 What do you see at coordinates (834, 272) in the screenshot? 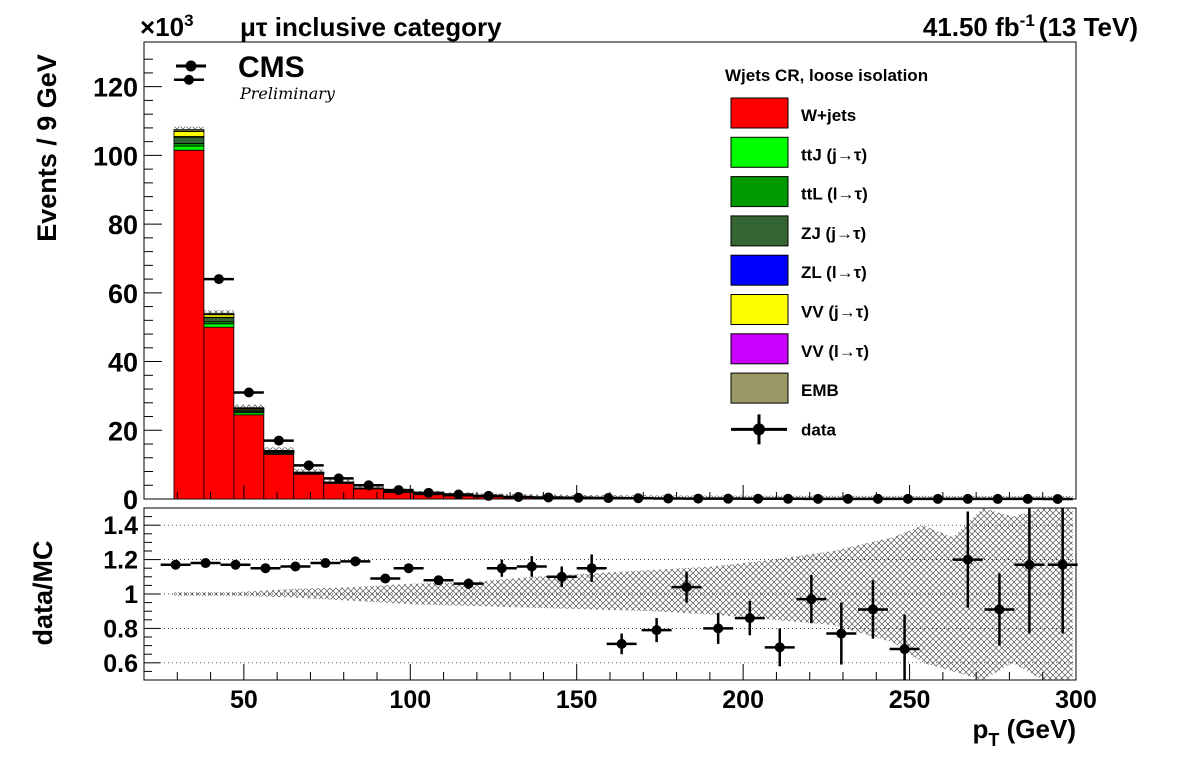
I see `legend-label: ZL (l→τ)` at bounding box center [834, 272].